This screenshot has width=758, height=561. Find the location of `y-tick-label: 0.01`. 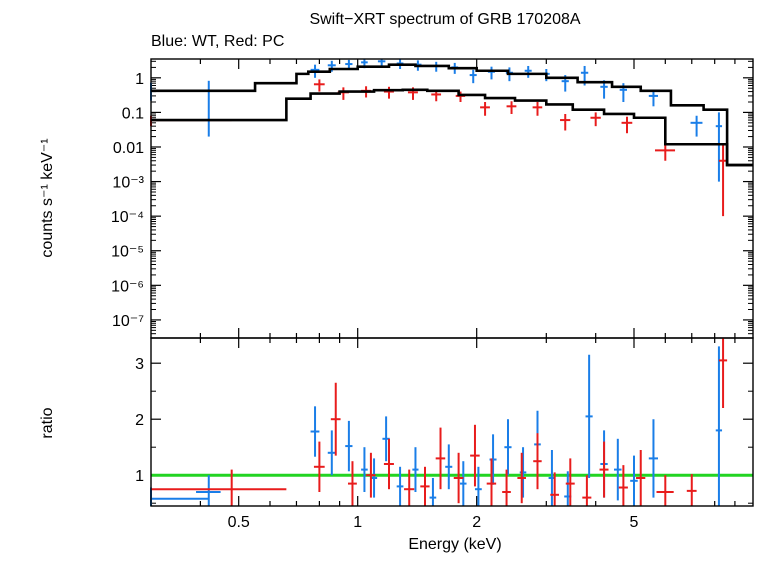

y-tick-label: 0.01 is located at coordinates (128, 148).